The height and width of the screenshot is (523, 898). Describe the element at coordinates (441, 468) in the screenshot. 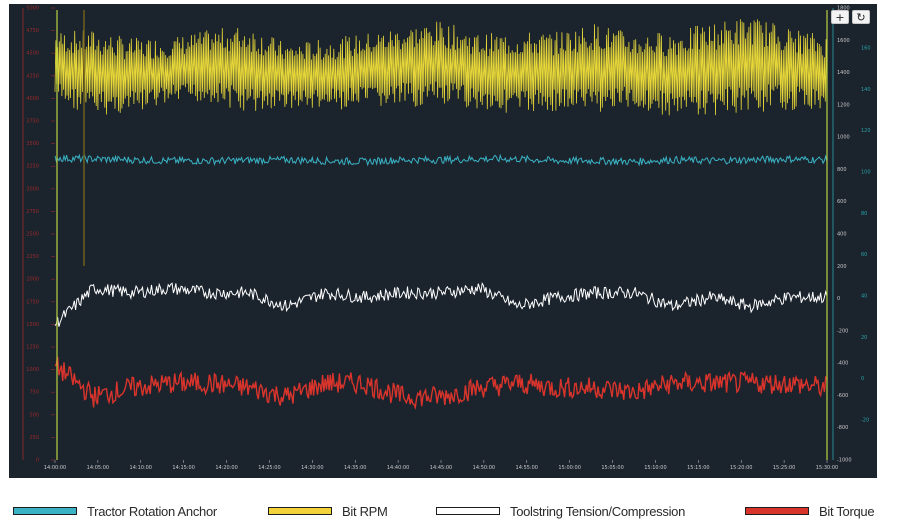

I see `x-tick-label: 14:45:00` at that location.